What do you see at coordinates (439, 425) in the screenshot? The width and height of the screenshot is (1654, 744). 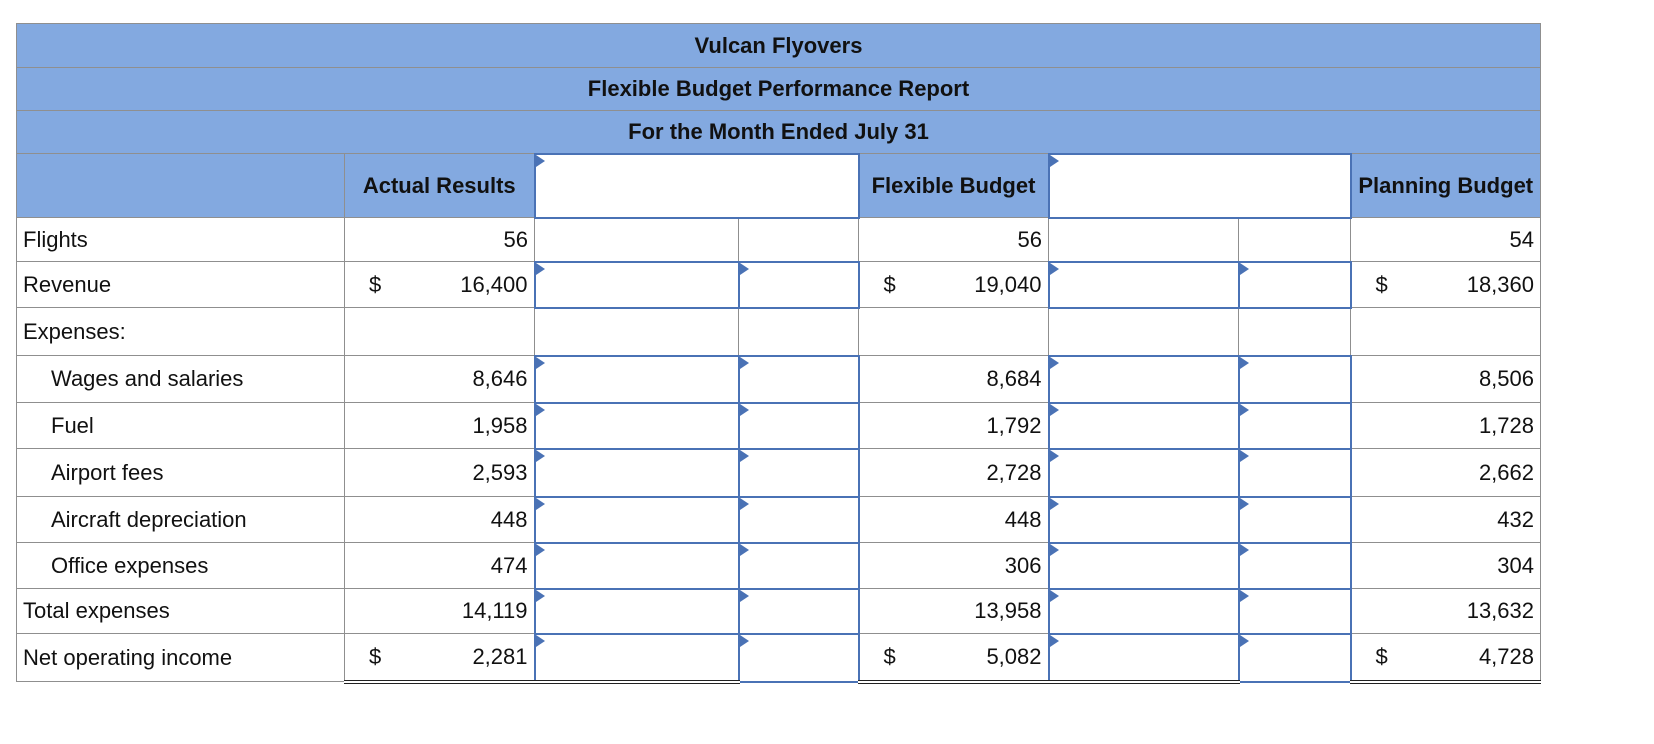 I see `actual-value: 1,958` at bounding box center [439, 425].